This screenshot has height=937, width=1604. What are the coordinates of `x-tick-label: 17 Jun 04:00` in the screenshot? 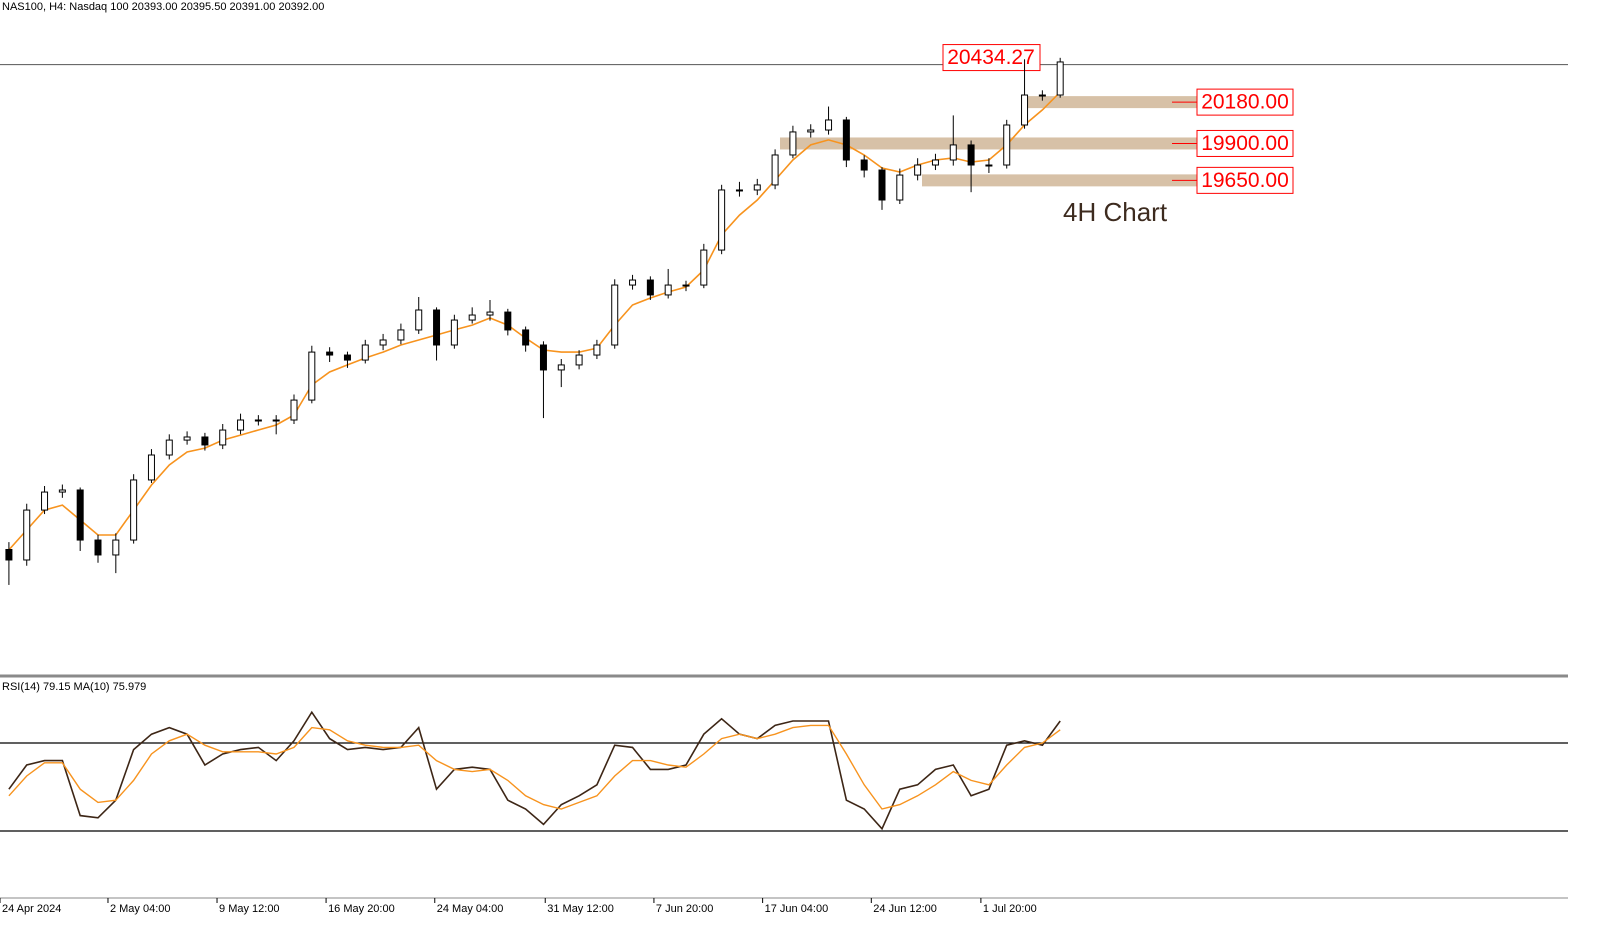 It's located at (797, 909).